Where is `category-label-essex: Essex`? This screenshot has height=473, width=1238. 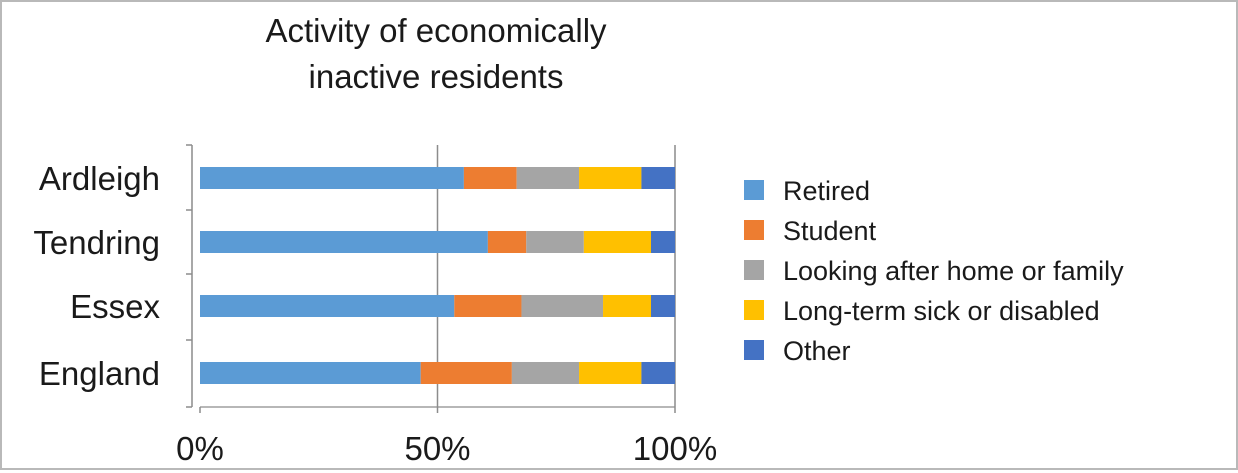
category-label-essex: Essex is located at coordinates (115, 306).